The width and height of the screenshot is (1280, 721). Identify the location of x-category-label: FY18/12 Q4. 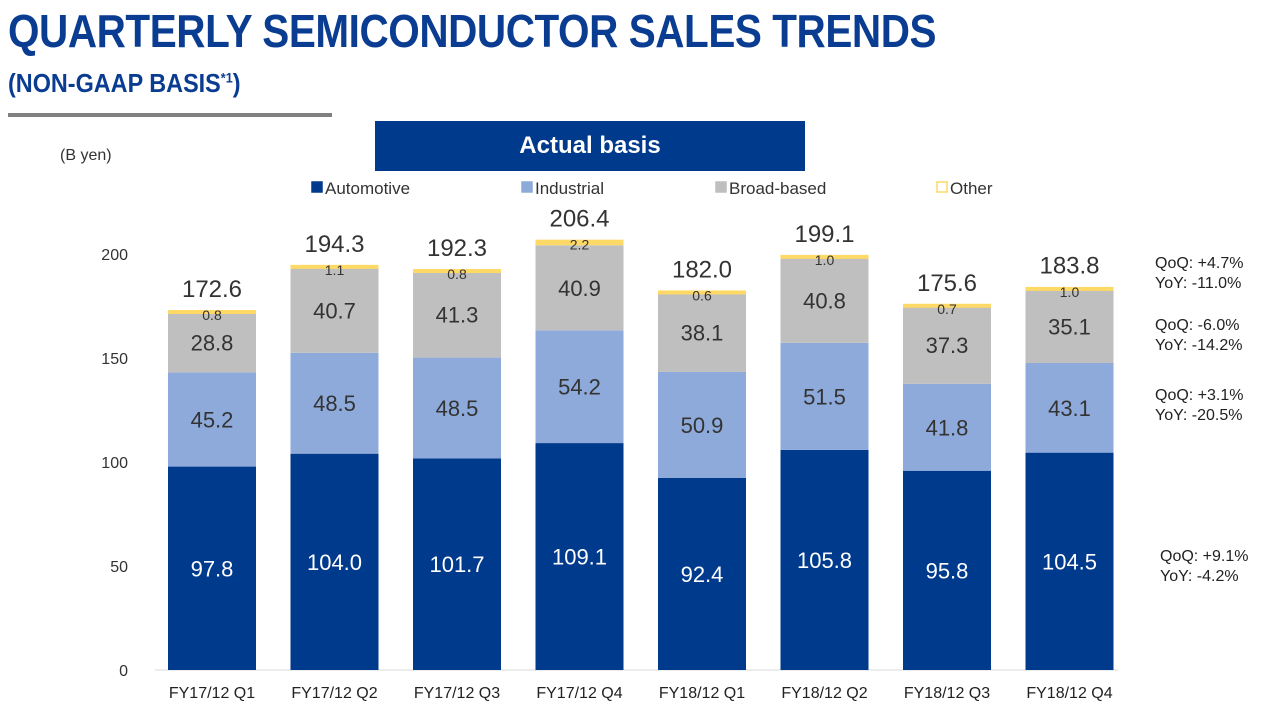
(1069, 693).